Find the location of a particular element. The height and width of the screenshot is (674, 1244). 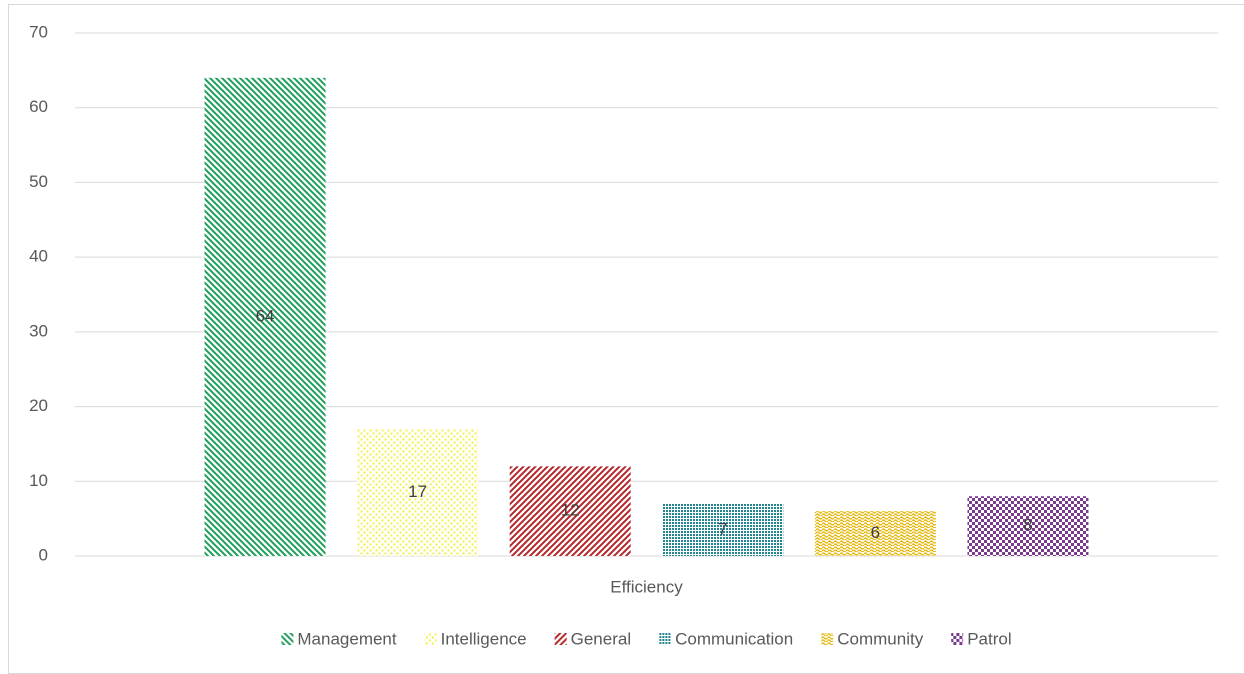

y-tick-label: 20 is located at coordinates (38, 405).